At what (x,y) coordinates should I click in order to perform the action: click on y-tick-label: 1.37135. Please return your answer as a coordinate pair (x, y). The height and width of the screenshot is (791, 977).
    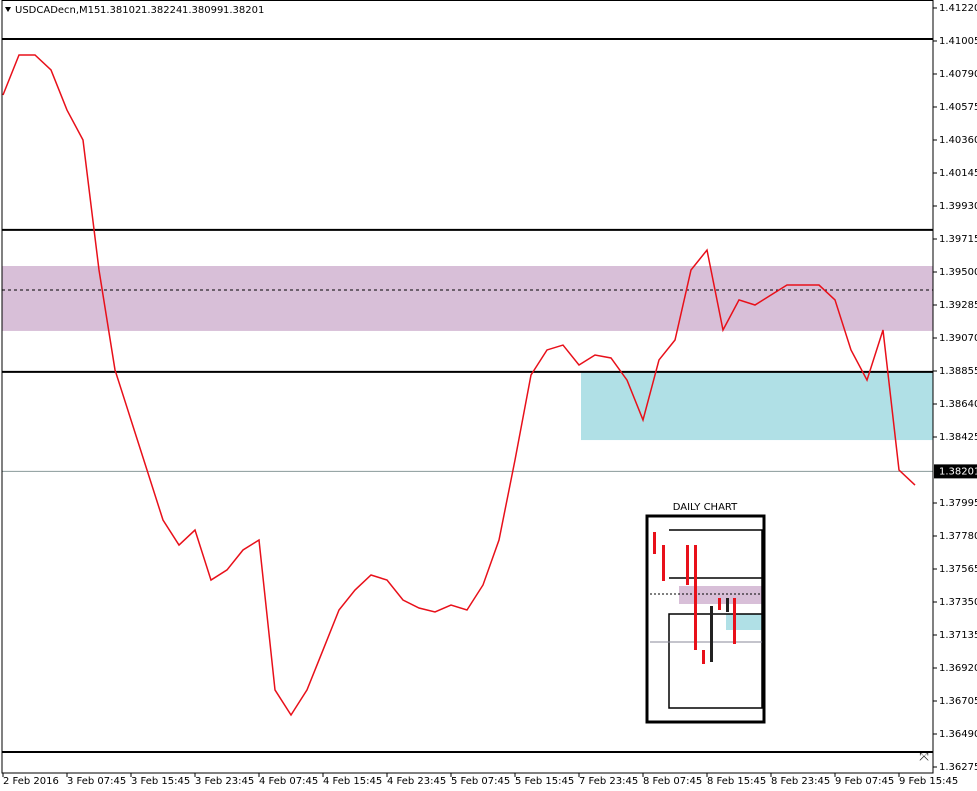
    Looking at the image, I should click on (958, 635).